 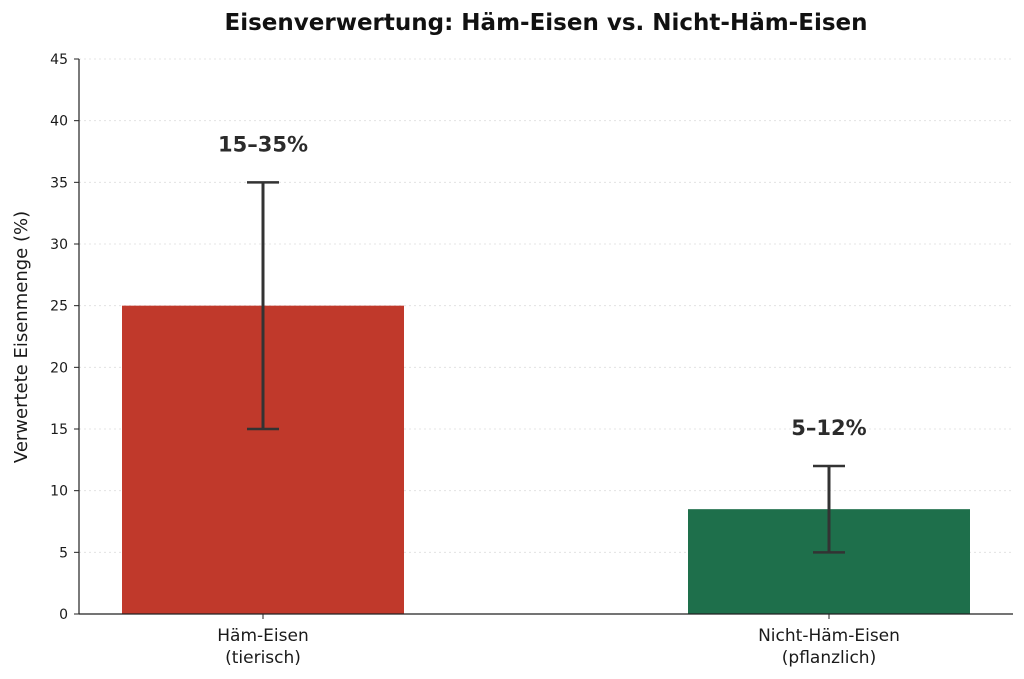 I want to click on y-tick-label: 5, so click(x=63, y=553).